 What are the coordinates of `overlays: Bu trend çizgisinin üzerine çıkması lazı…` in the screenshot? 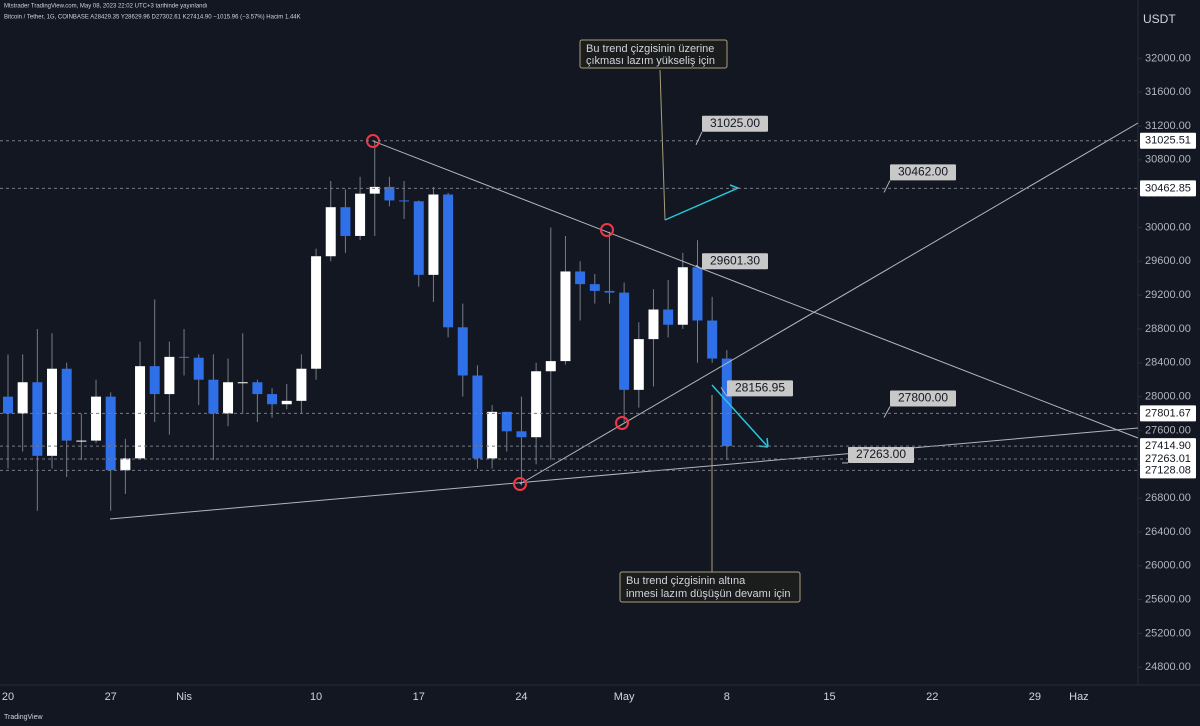 It's located at (690, 321).